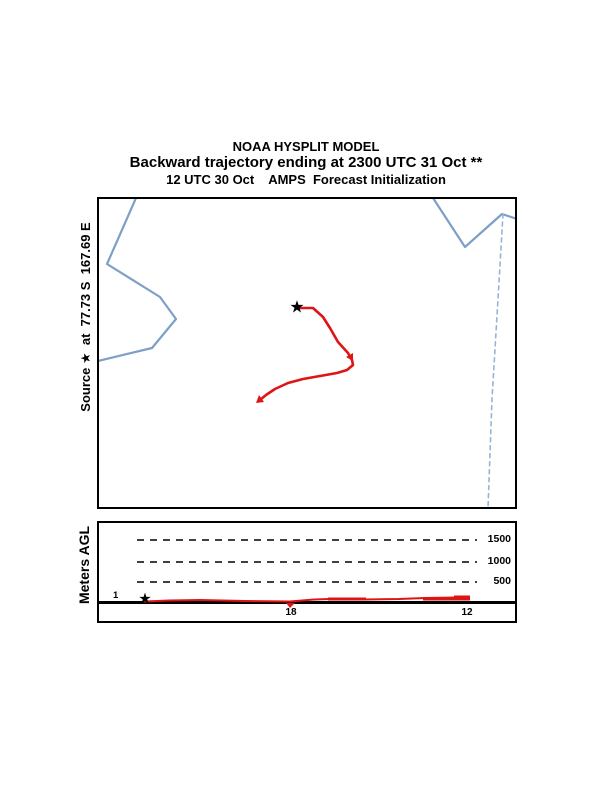 This screenshot has width=612, height=792. Describe the element at coordinates (462, 598) in the screenshot. I see `height-profile-end-blob` at that location.